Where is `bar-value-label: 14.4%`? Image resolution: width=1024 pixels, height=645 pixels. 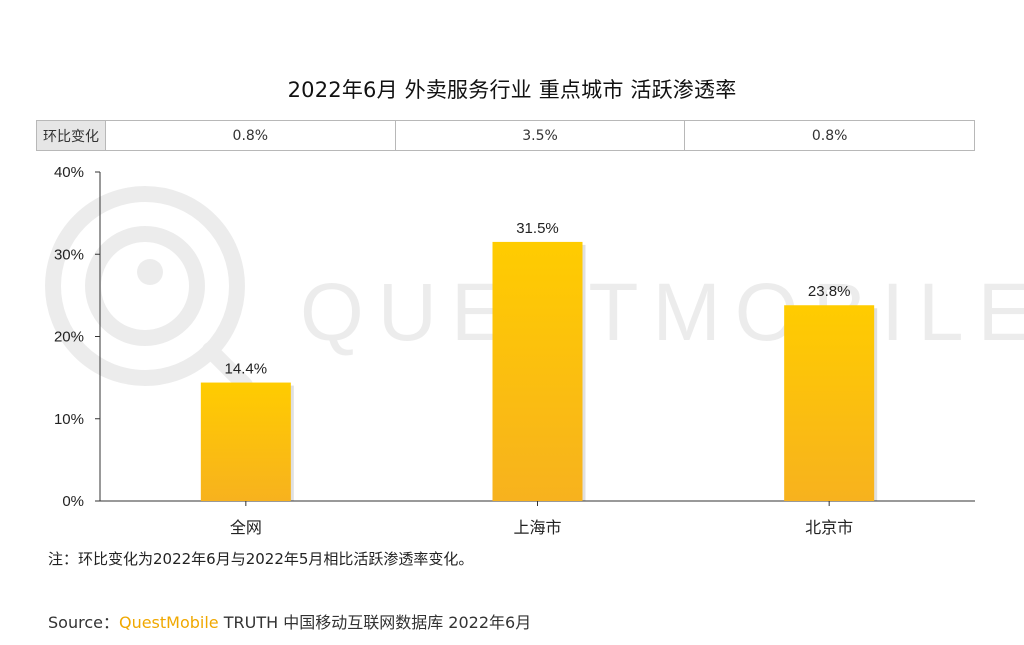
bar-value-label: 14.4% is located at coordinates (246, 369).